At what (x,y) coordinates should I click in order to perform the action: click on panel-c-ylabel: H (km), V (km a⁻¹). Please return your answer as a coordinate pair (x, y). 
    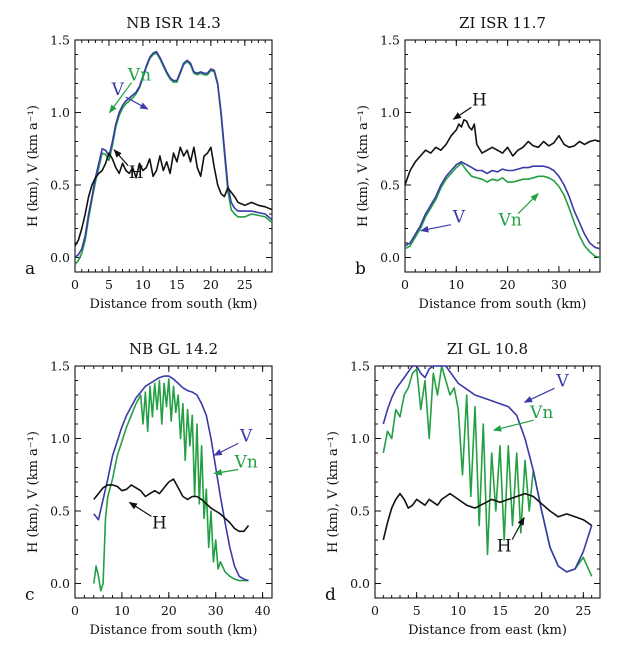
    Looking at the image, I should click on (33, 492).